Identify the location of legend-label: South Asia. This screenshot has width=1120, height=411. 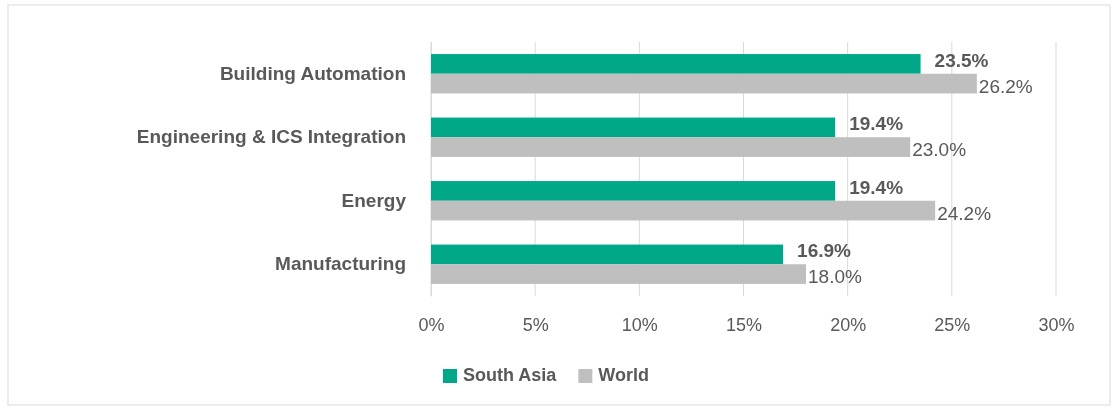
(510, 374).